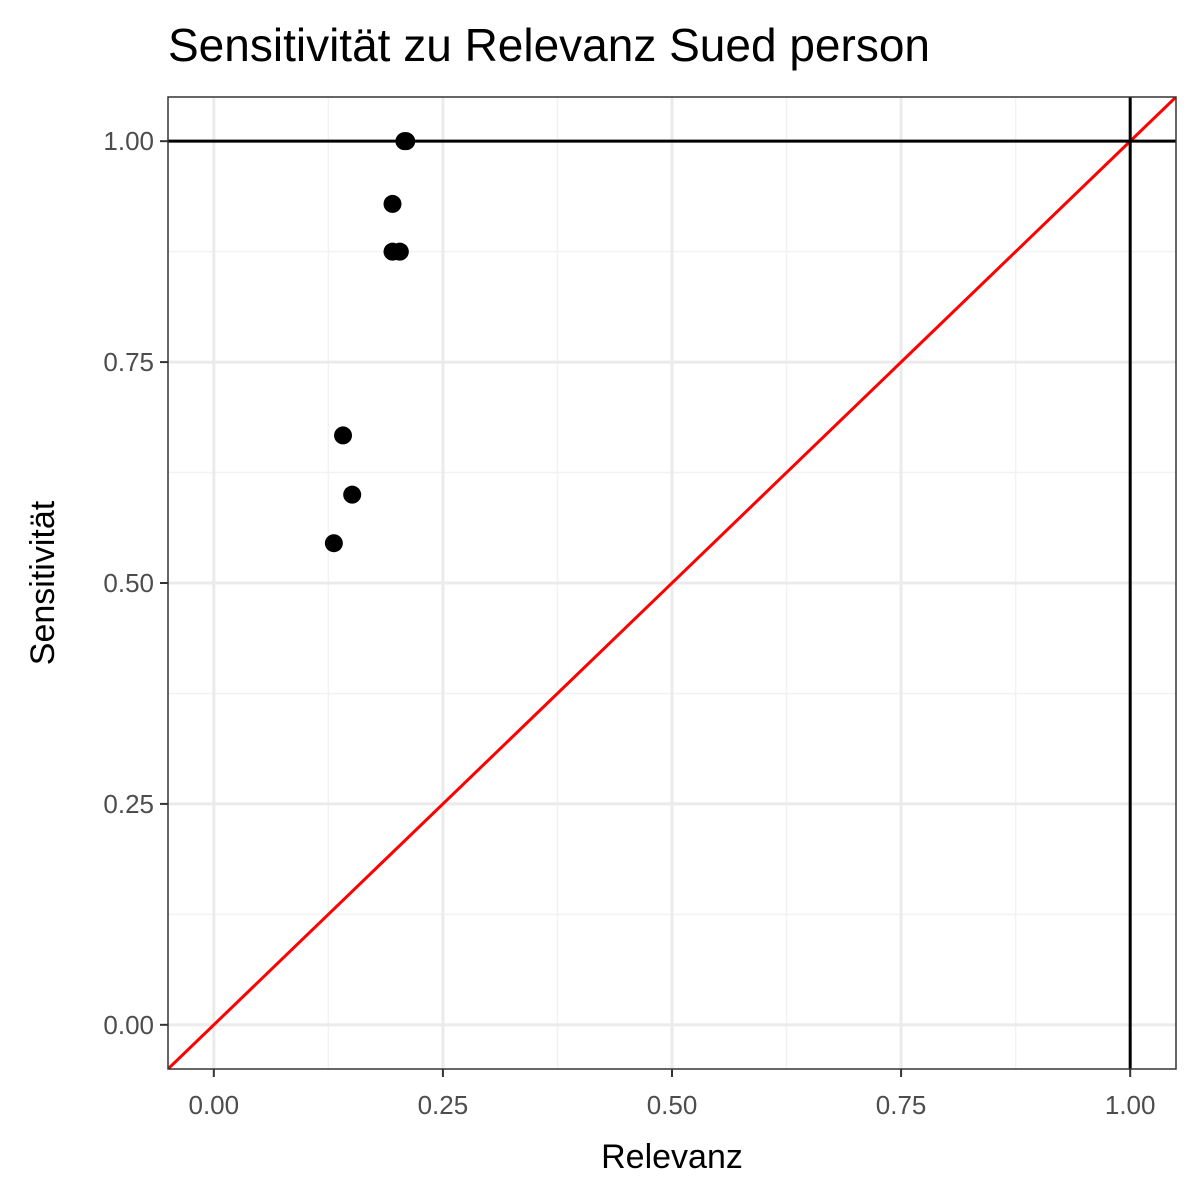 The height and width of the screenshot is (1200, 1200). Describe the element at coordinates (128, 1025) in the screenshot. I see `y-tick-label: 0.00` at that location.